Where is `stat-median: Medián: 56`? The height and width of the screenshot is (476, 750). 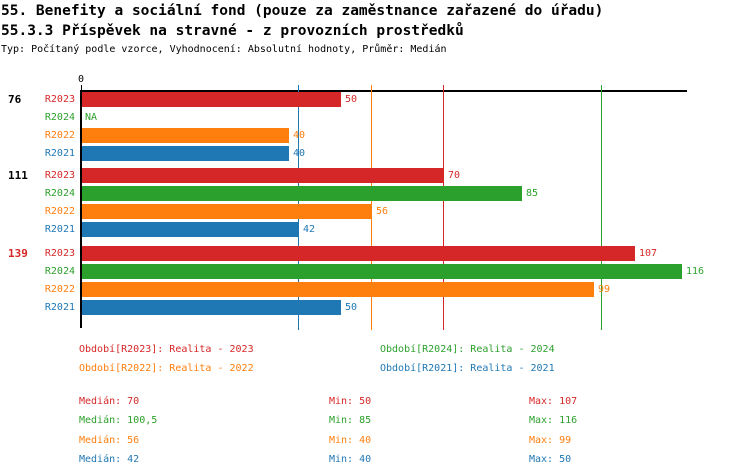
stat-median: Medián: 56 is located at coordinates (109, 440).